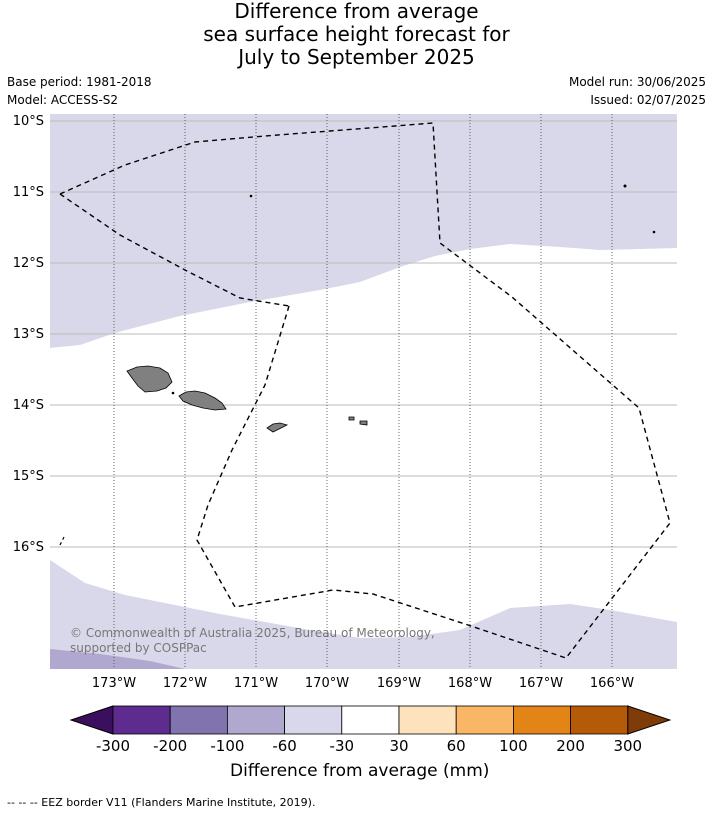 The height and width of the screenshot is (816, 713). I want to click on lon-label: 168°W, so click(470, 683).